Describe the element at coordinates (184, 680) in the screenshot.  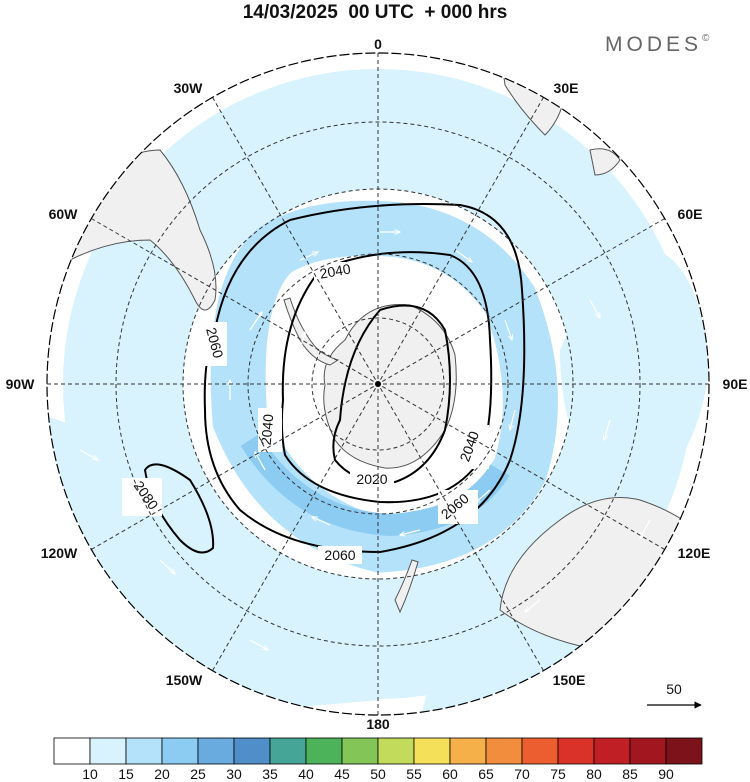
I see `lon-label-150w: 150W` at that location.